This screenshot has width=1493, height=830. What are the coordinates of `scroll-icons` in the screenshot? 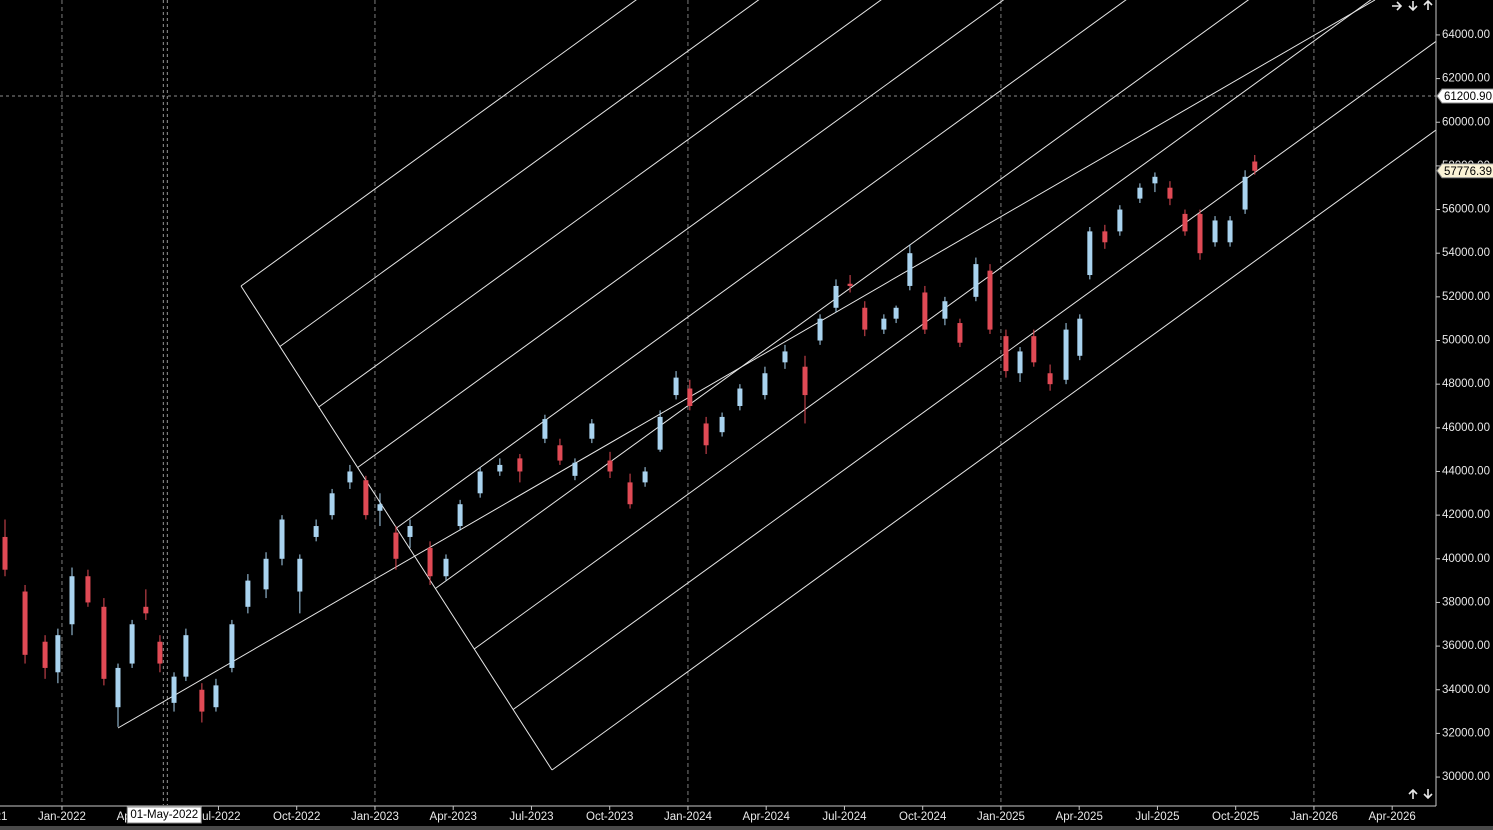 It's located at (1412, 400).